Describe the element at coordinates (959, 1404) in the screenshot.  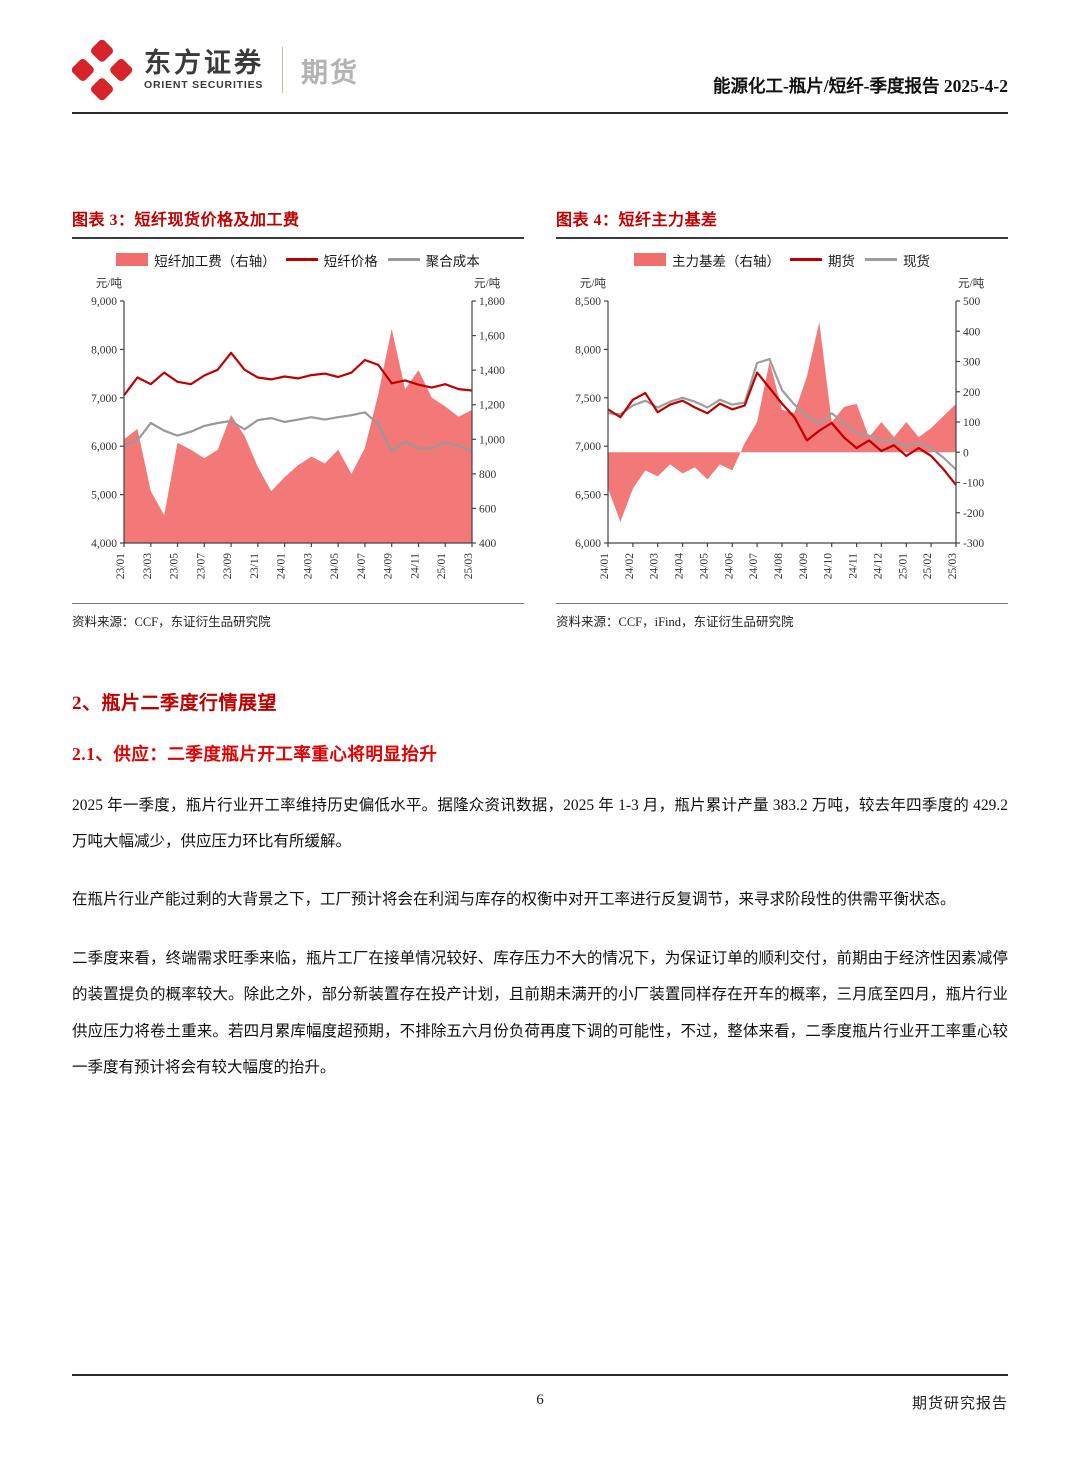
I see `footer-label: 期货研究报告` at that location.